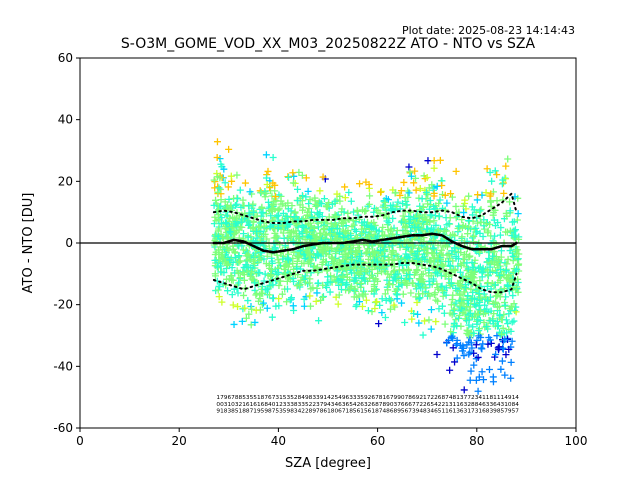 This screenshot has width=640, height=484. I want to click on y-axis-ticks: -60 -40 -20 0 20 40 60, so click(66, 243).